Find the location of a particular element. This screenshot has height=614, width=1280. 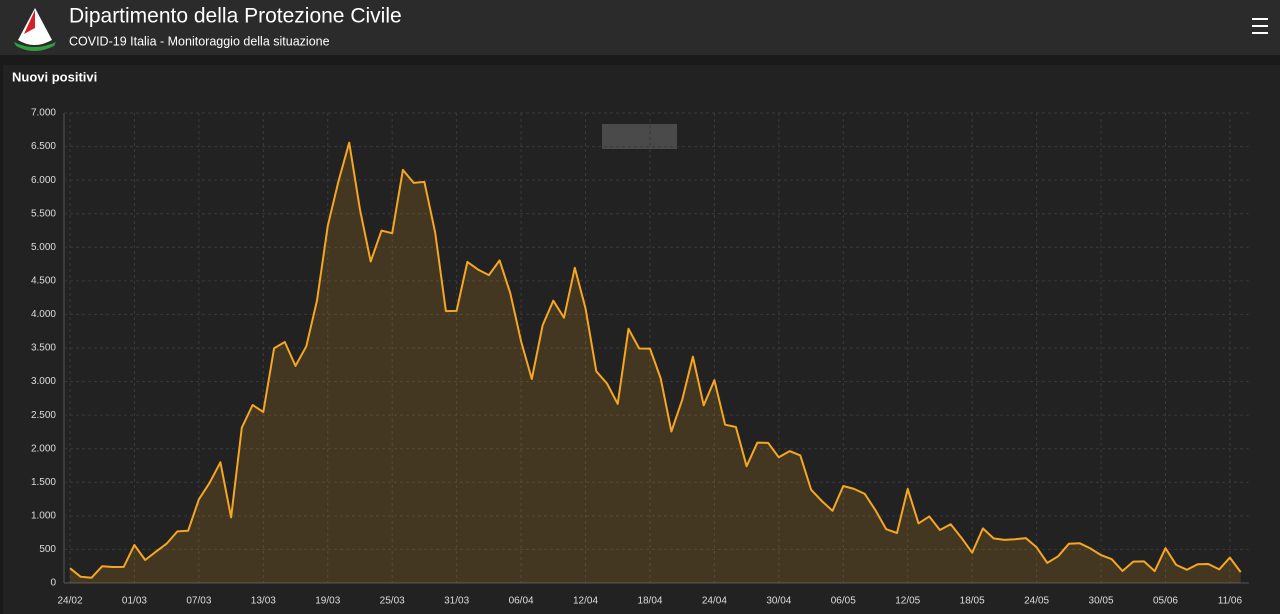

x-tick-label: 06/05 is located at coordinates (843, 601).